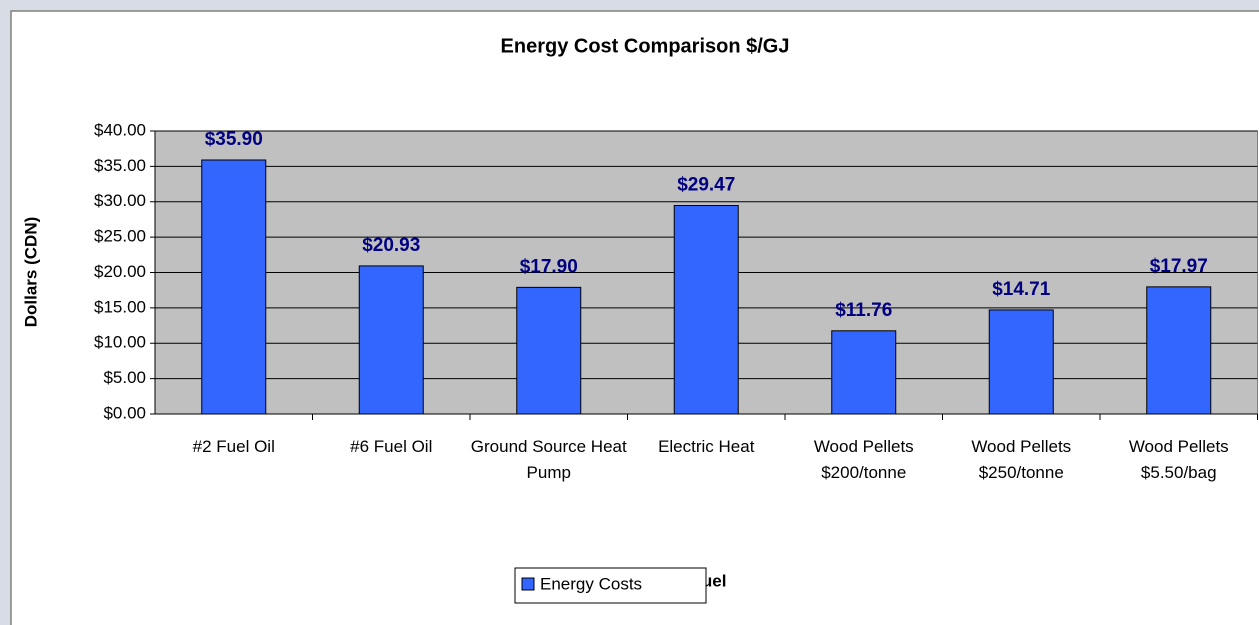 The width and height of the screenshot is (1259, 625). What do you see at coordinates (1179, 266) in the screenshot?
I see `data-label: $17.97` at bounding box center [1179, 266].